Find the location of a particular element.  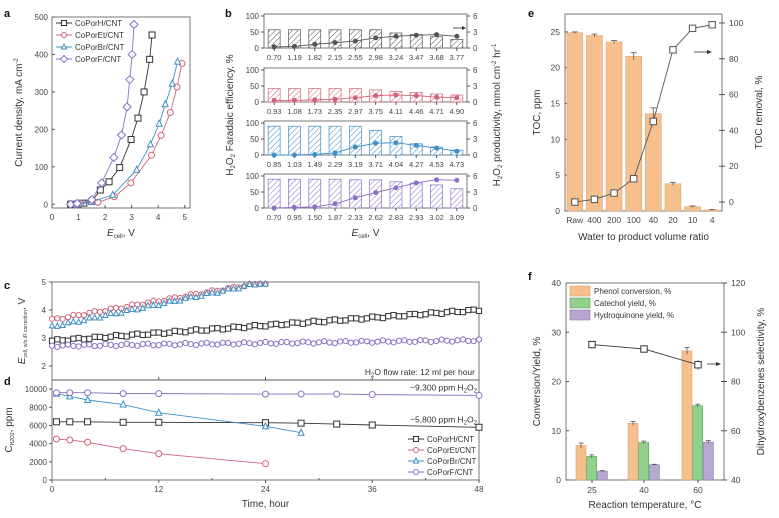

annotation-concentration: ~9,300 ppm H2O2 is located at coordinates (444, 388).